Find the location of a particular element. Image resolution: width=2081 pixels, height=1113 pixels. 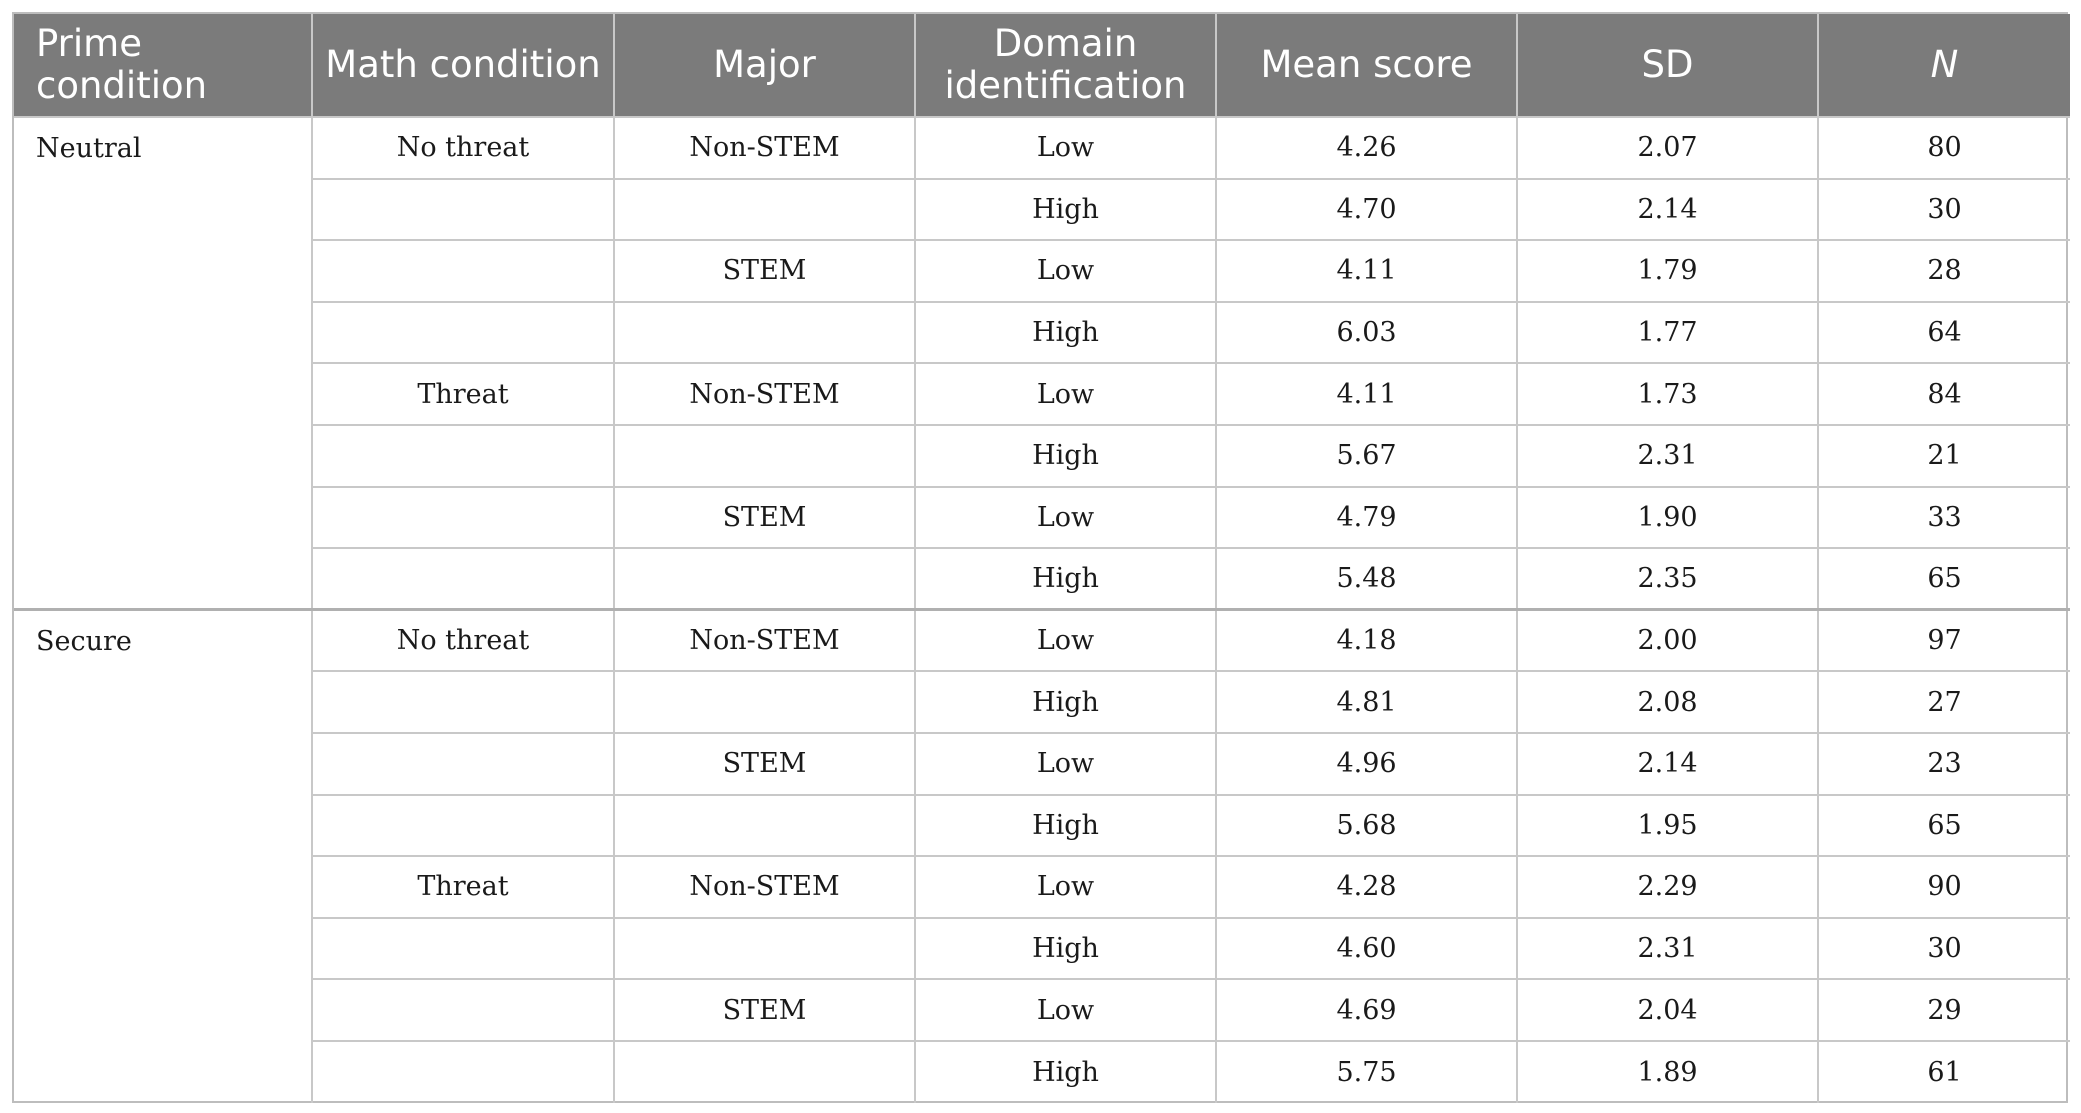

mean-score-cell: 5.75 is located at coordinates (1366, 1071).